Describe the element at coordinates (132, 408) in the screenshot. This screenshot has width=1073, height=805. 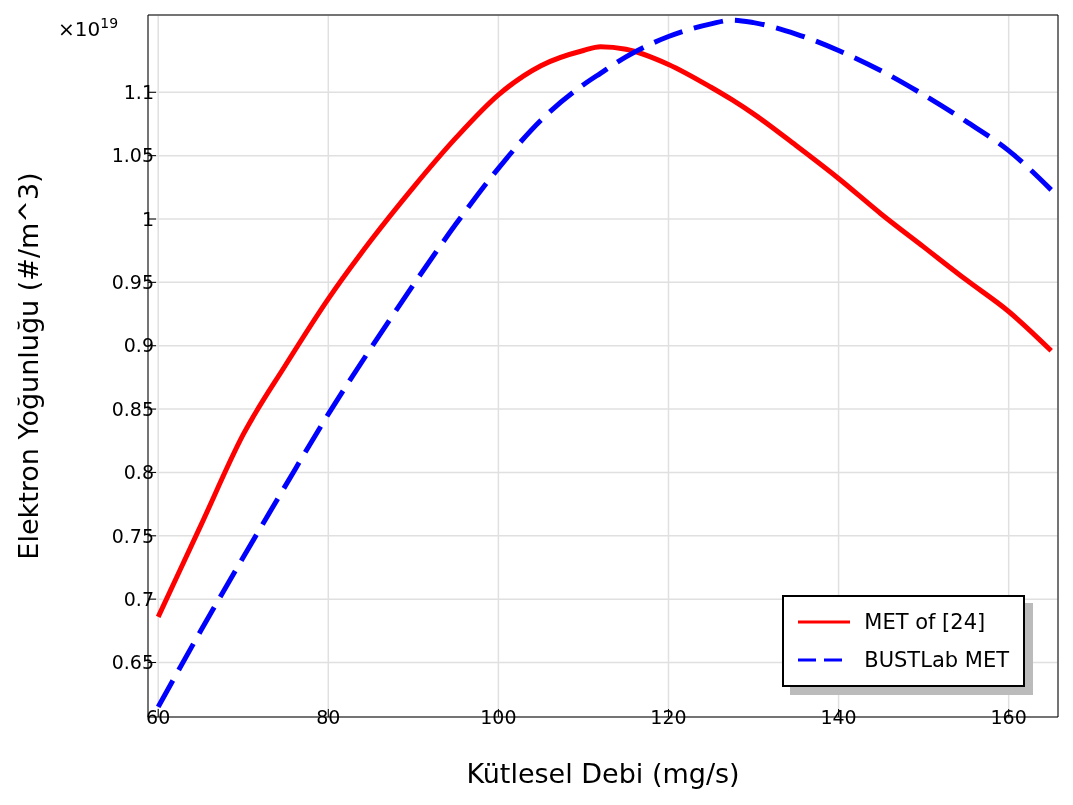
I see `y-tick-label: 0.85` at that location.